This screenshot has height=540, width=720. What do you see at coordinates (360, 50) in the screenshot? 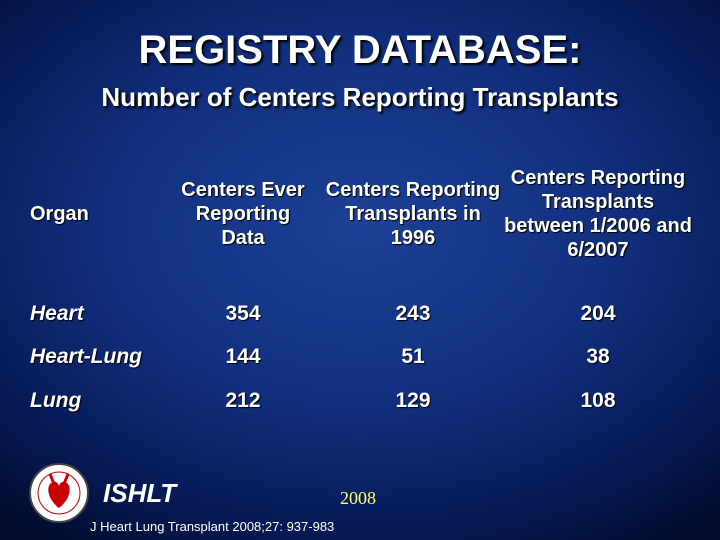
I see `title: REGISTRY DATABASE:` at bounding box center [360, 50].